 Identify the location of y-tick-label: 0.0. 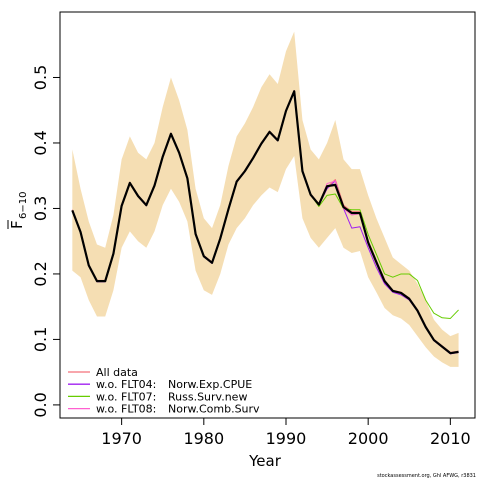
(40, 404).